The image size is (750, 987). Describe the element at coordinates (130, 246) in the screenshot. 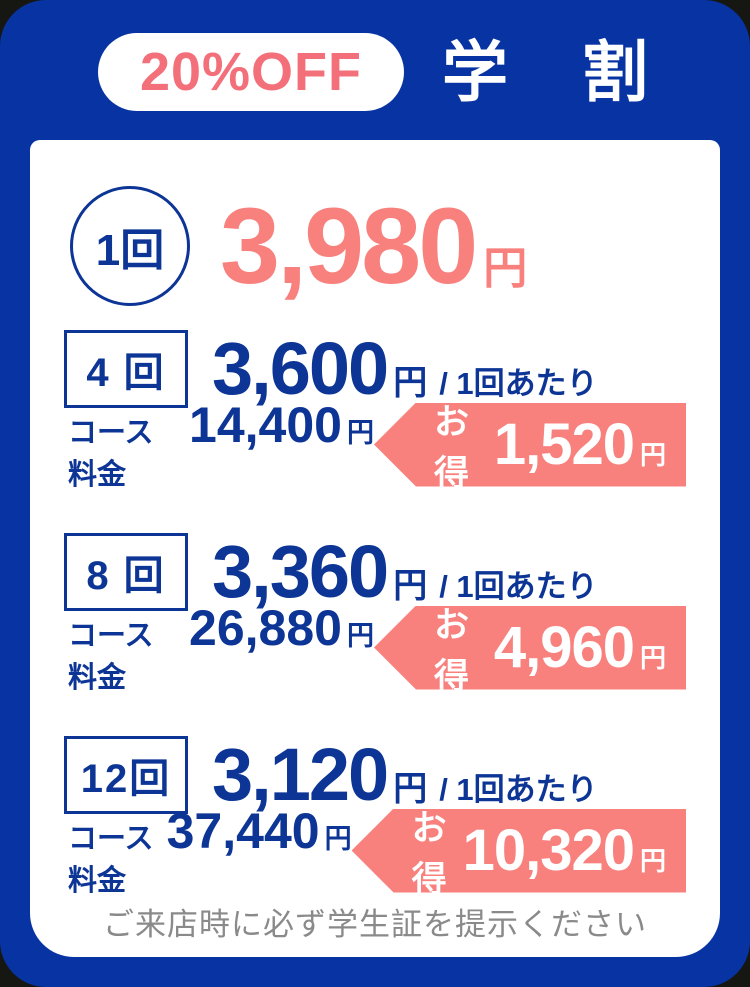

I see `single-count-badge: 1回` at that location.